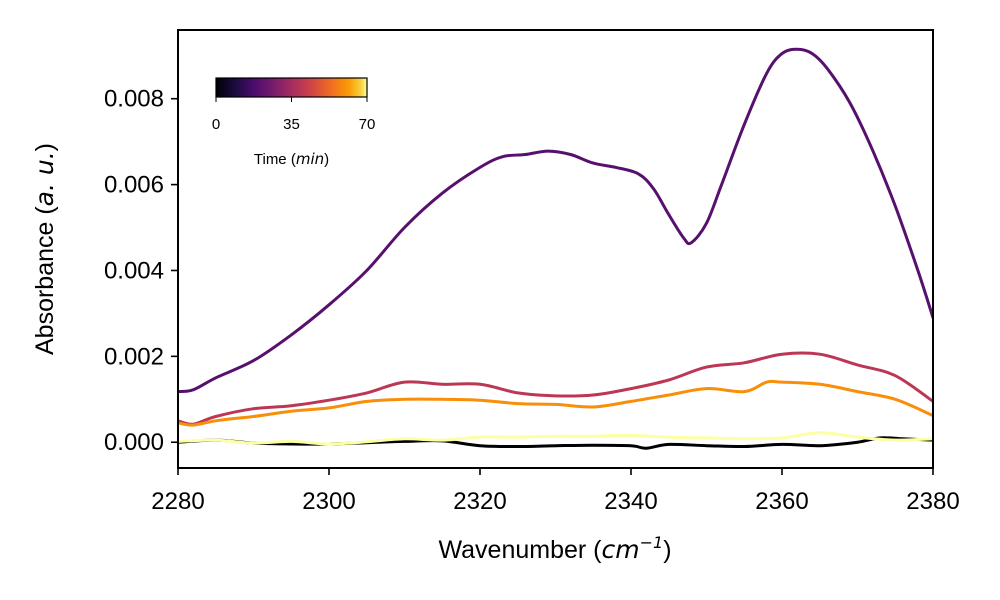 This screenshot has height=600, width=1000. I want to click on colorbar-title: Time (min), so click(291, 159).